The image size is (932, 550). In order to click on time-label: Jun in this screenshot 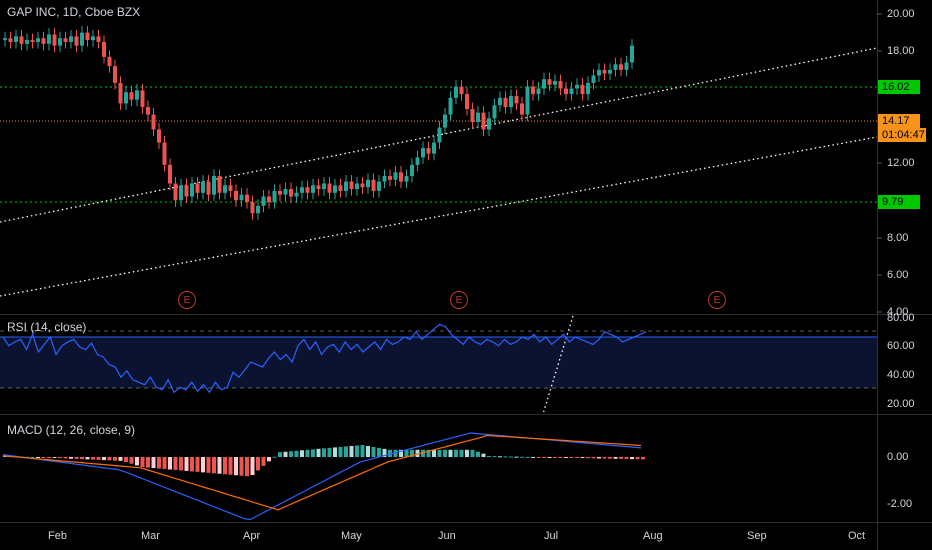, I will do `click(447, 536)`.